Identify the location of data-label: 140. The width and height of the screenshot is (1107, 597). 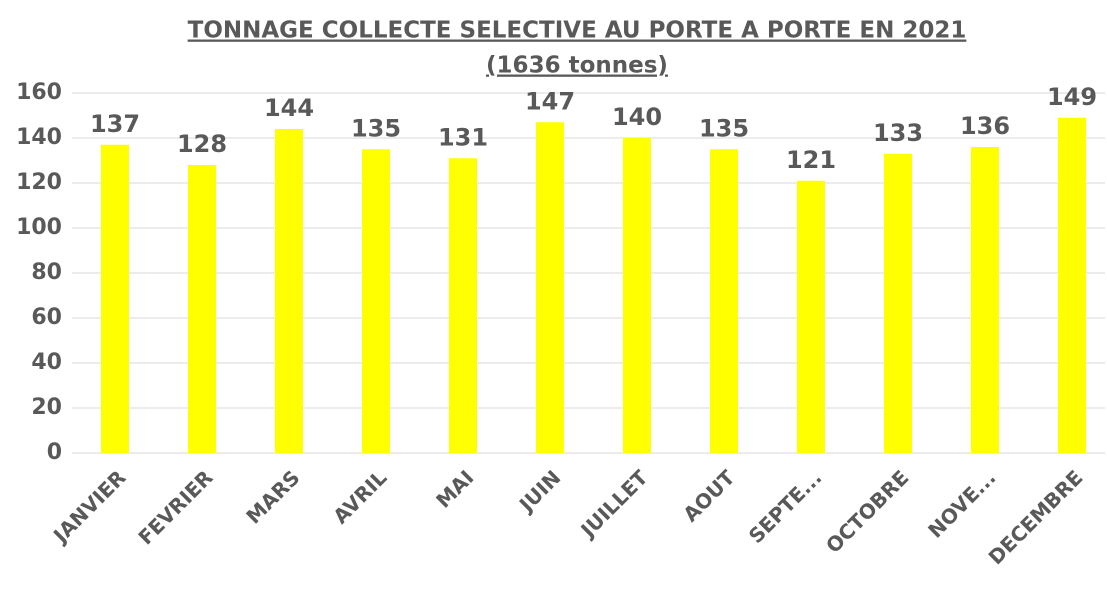
(637, 117).